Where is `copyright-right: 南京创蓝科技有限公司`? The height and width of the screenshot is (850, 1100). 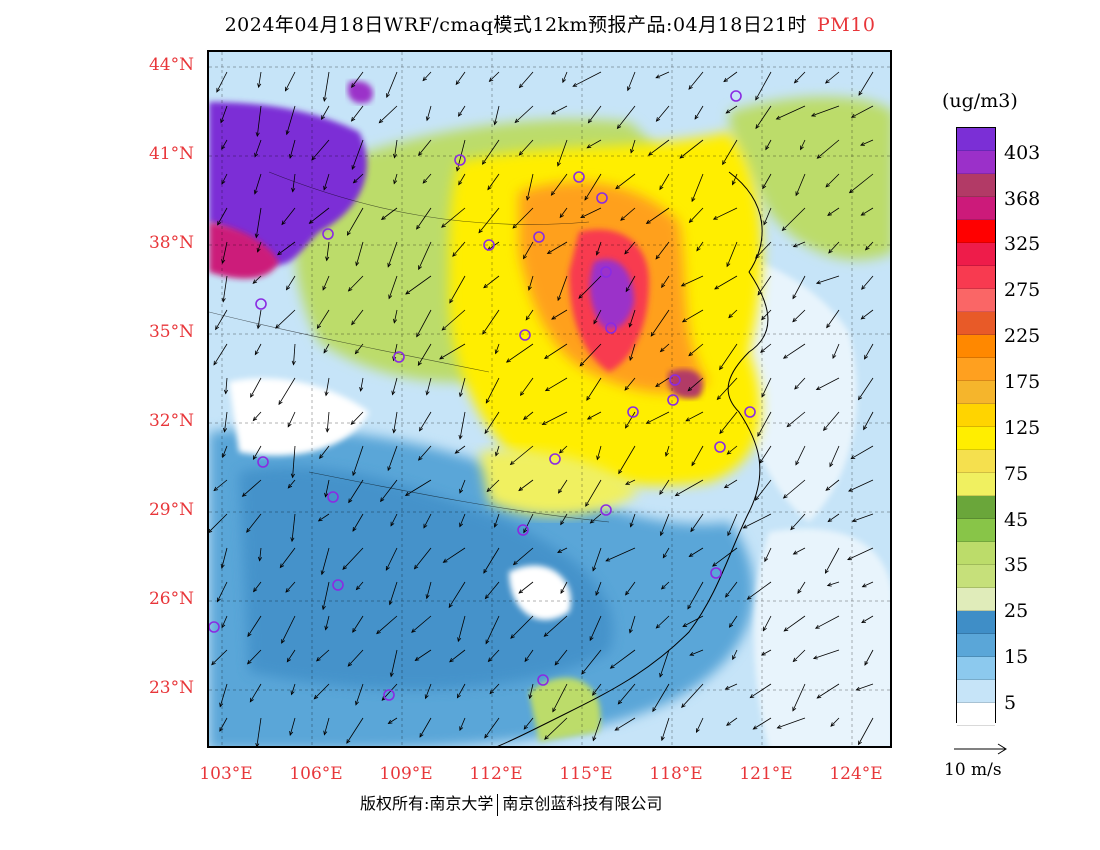
copyright-right: 南京创蓝科技有限公司 is located at coordinates (582, 803).